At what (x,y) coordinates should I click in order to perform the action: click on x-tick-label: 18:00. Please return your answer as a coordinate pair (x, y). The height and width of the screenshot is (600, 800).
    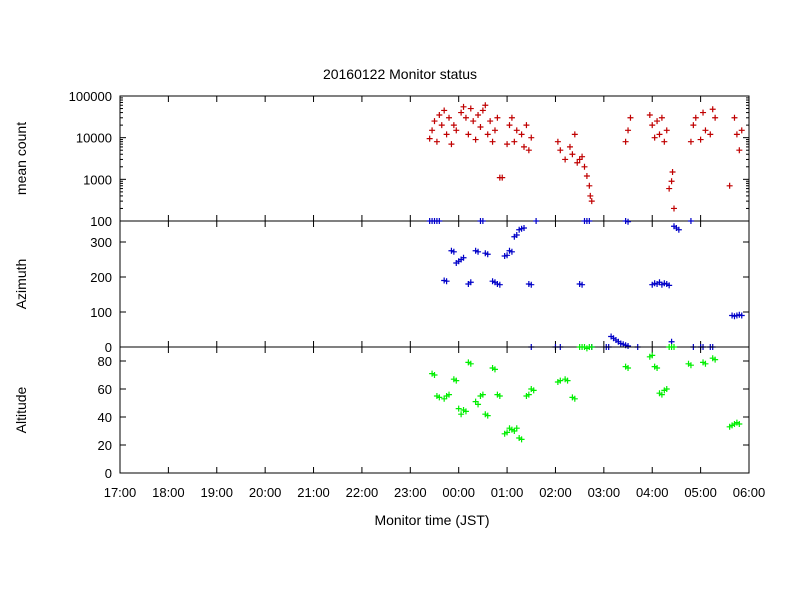
    Looking at the image, I should click on (168, 492).